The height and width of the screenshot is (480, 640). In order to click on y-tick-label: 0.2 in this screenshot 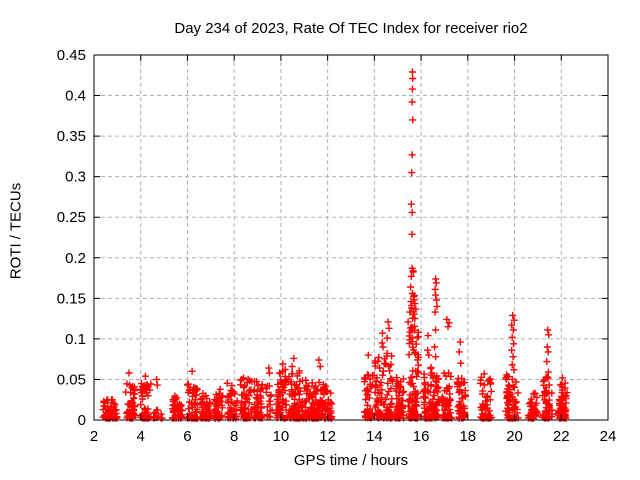, I will do `click(75, 258)`.